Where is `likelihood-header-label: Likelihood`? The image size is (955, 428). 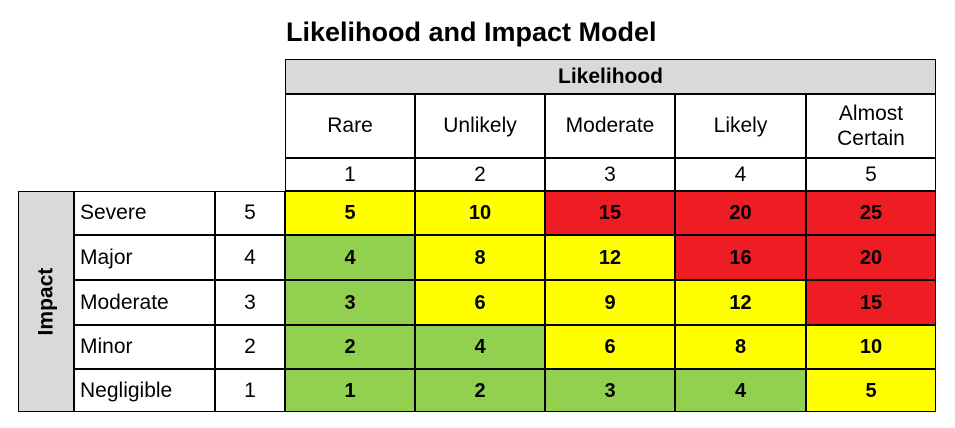 likelihood-header-label: Likelihood is located at coordinates (610, 76).